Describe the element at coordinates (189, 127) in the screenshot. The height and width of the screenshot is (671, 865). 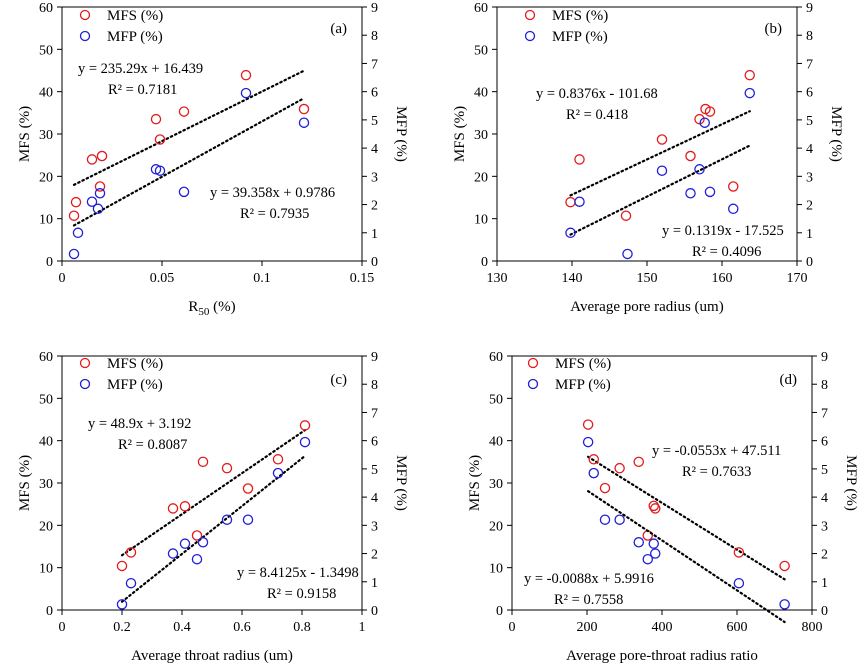
I see `trend-line-mfs` at that location.